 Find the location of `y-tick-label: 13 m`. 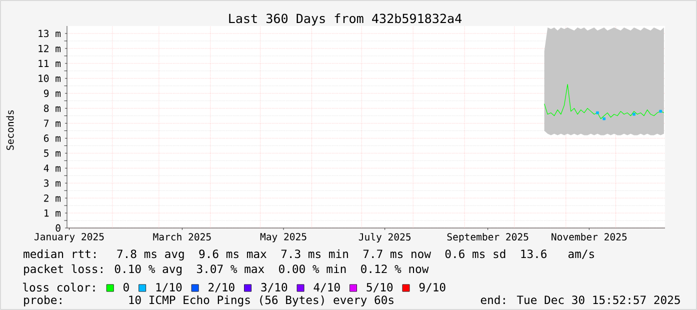

y-tick-label: 13 m is located at coordinates (49, 34).